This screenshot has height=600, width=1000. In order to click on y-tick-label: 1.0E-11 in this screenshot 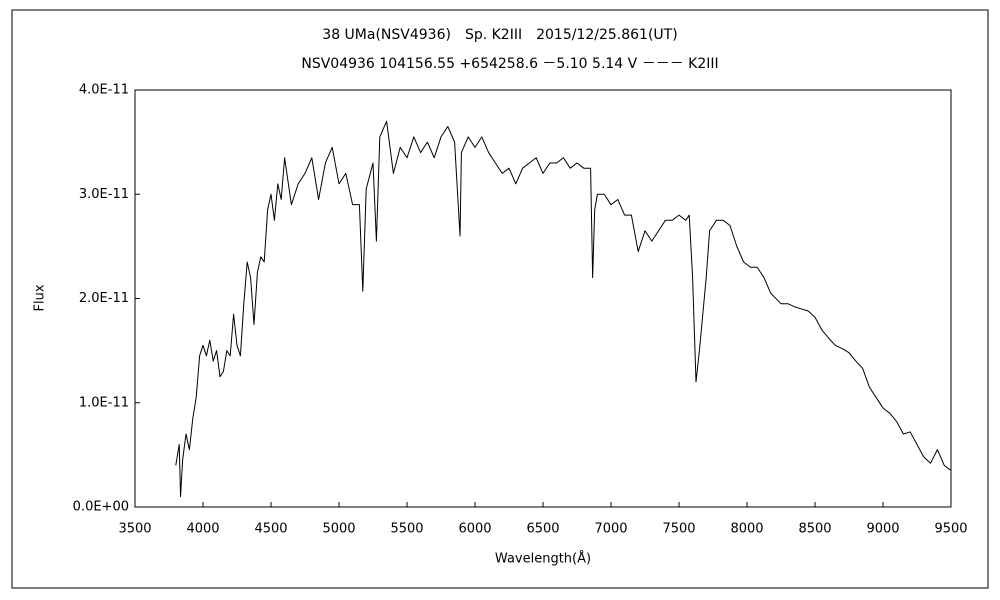, I will do `click(104, 402)`.